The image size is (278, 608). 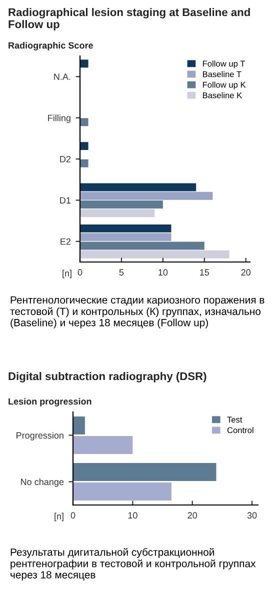 I want to click on x-tick-label: 15, so click(x=205, y=272).